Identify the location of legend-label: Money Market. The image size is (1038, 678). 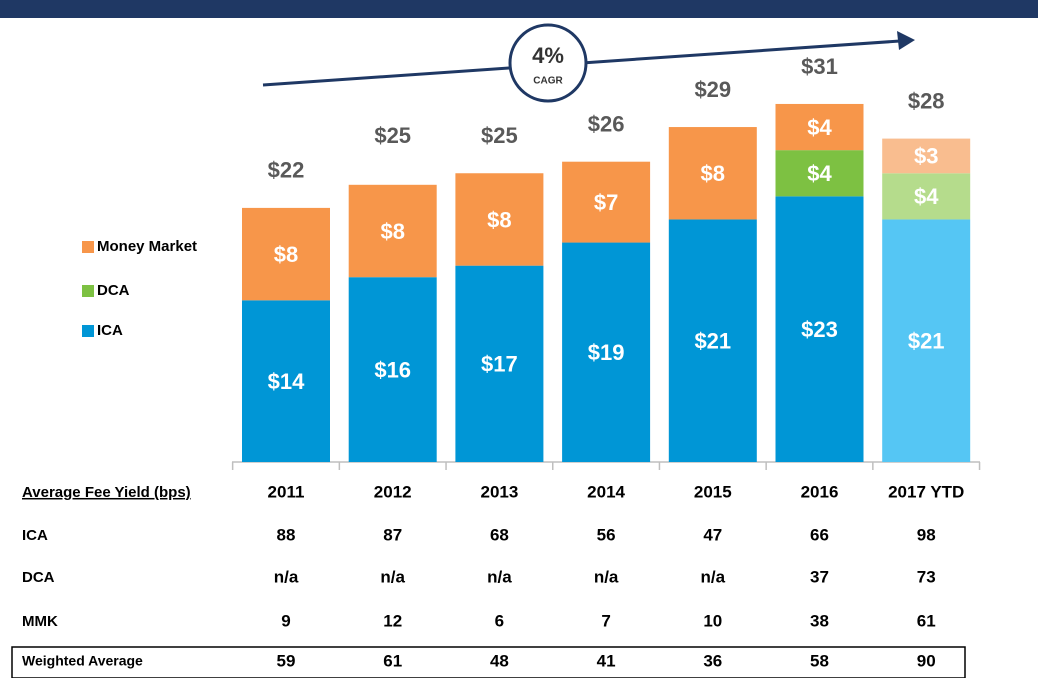
(147, 246).